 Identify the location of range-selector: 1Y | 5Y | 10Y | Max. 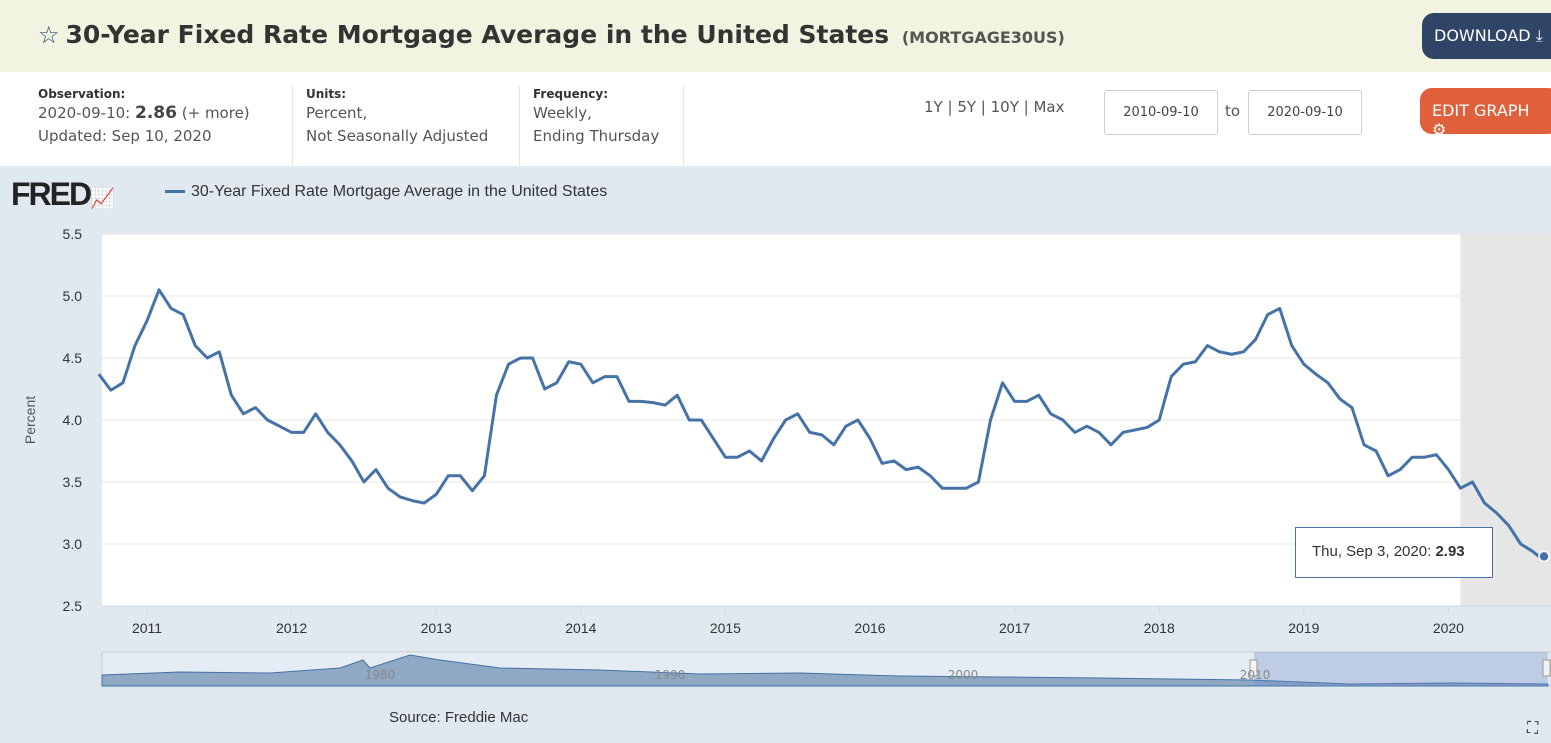
(994, 107).